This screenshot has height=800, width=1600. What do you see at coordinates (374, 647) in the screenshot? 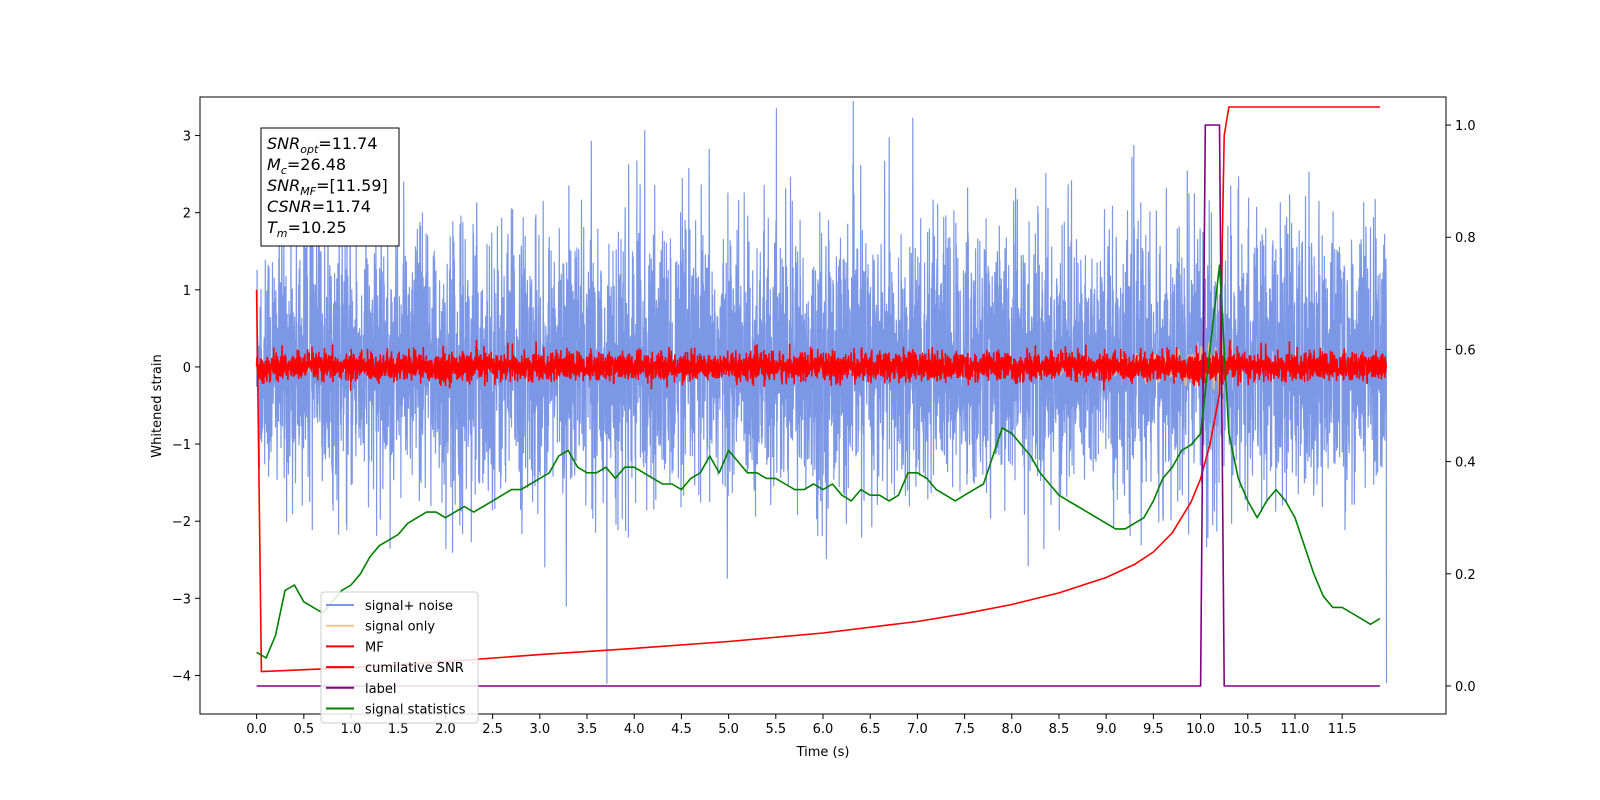
I see `legend-label: MF` at bounding box center [374, 647].